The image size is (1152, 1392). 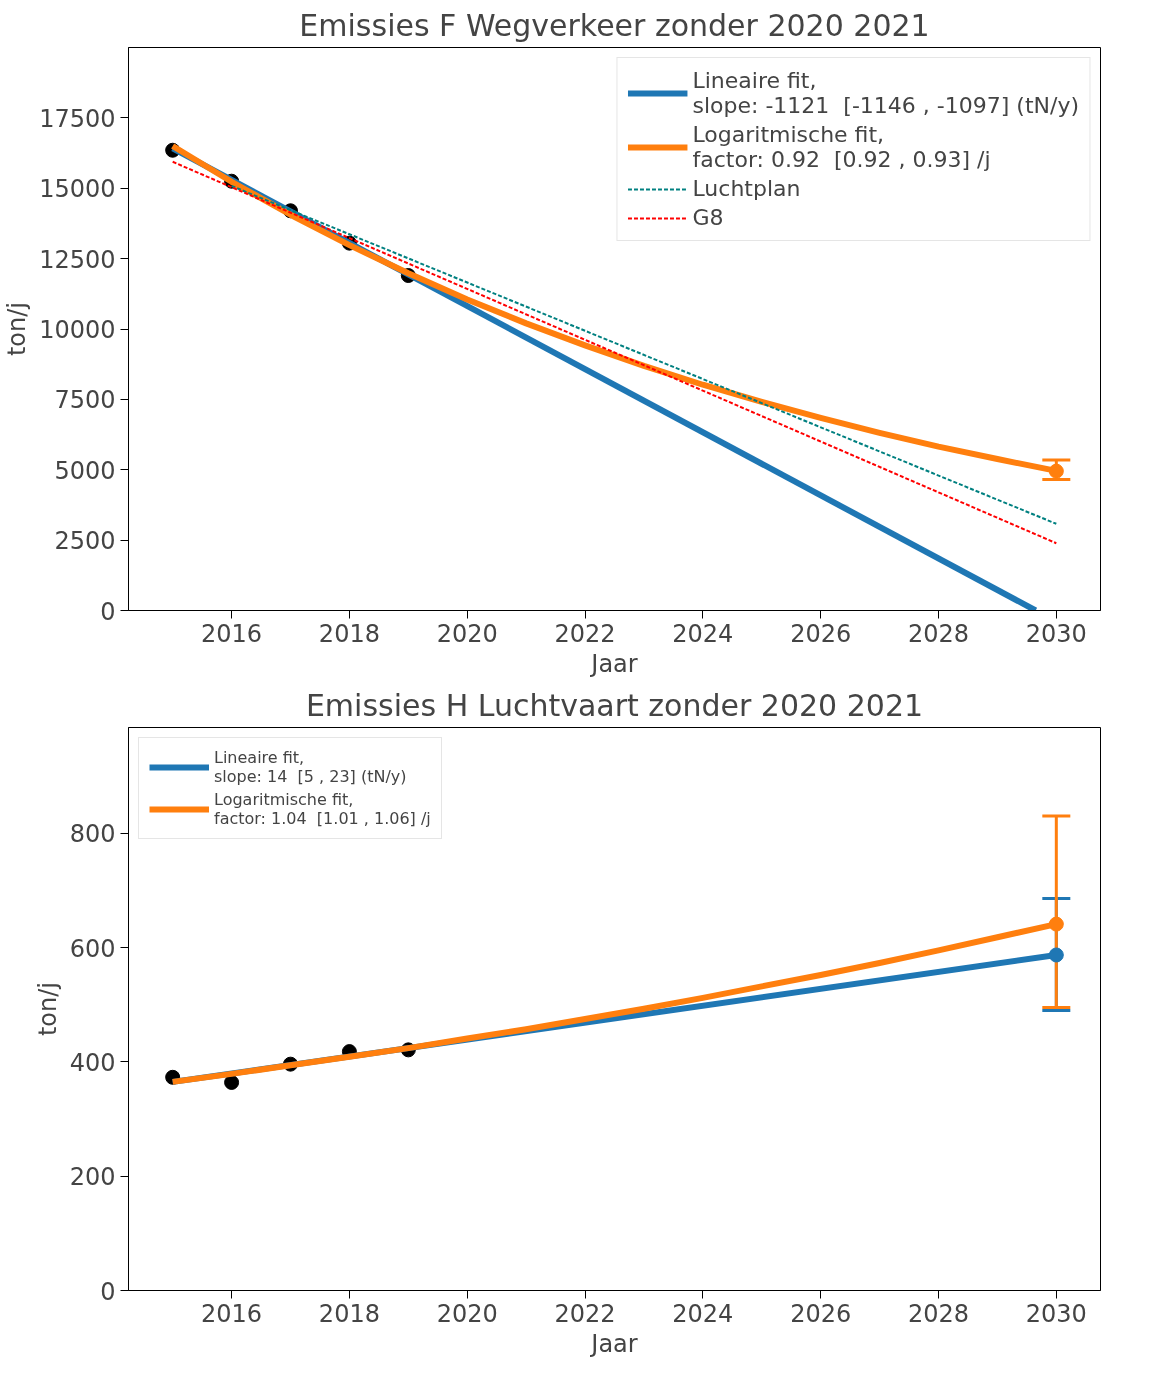 What do you see at coordinates (92, 1177) in the screenshot?
I see `y-tick-label: 200` at bounding box center [92, 1177].